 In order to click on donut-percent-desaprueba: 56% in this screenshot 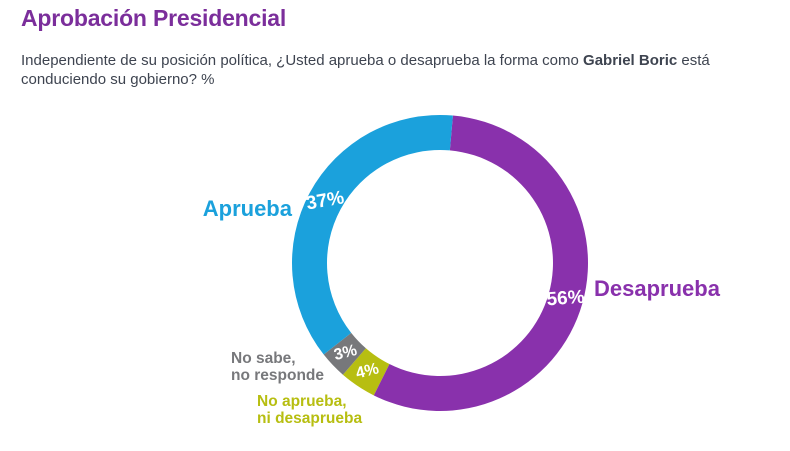, I will do `click(566, 299)`.